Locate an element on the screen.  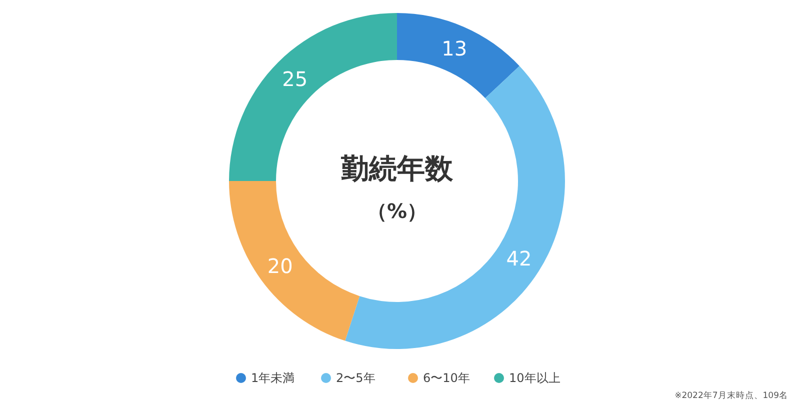
text: 勤続年数 is located at coordinates (397, 168).